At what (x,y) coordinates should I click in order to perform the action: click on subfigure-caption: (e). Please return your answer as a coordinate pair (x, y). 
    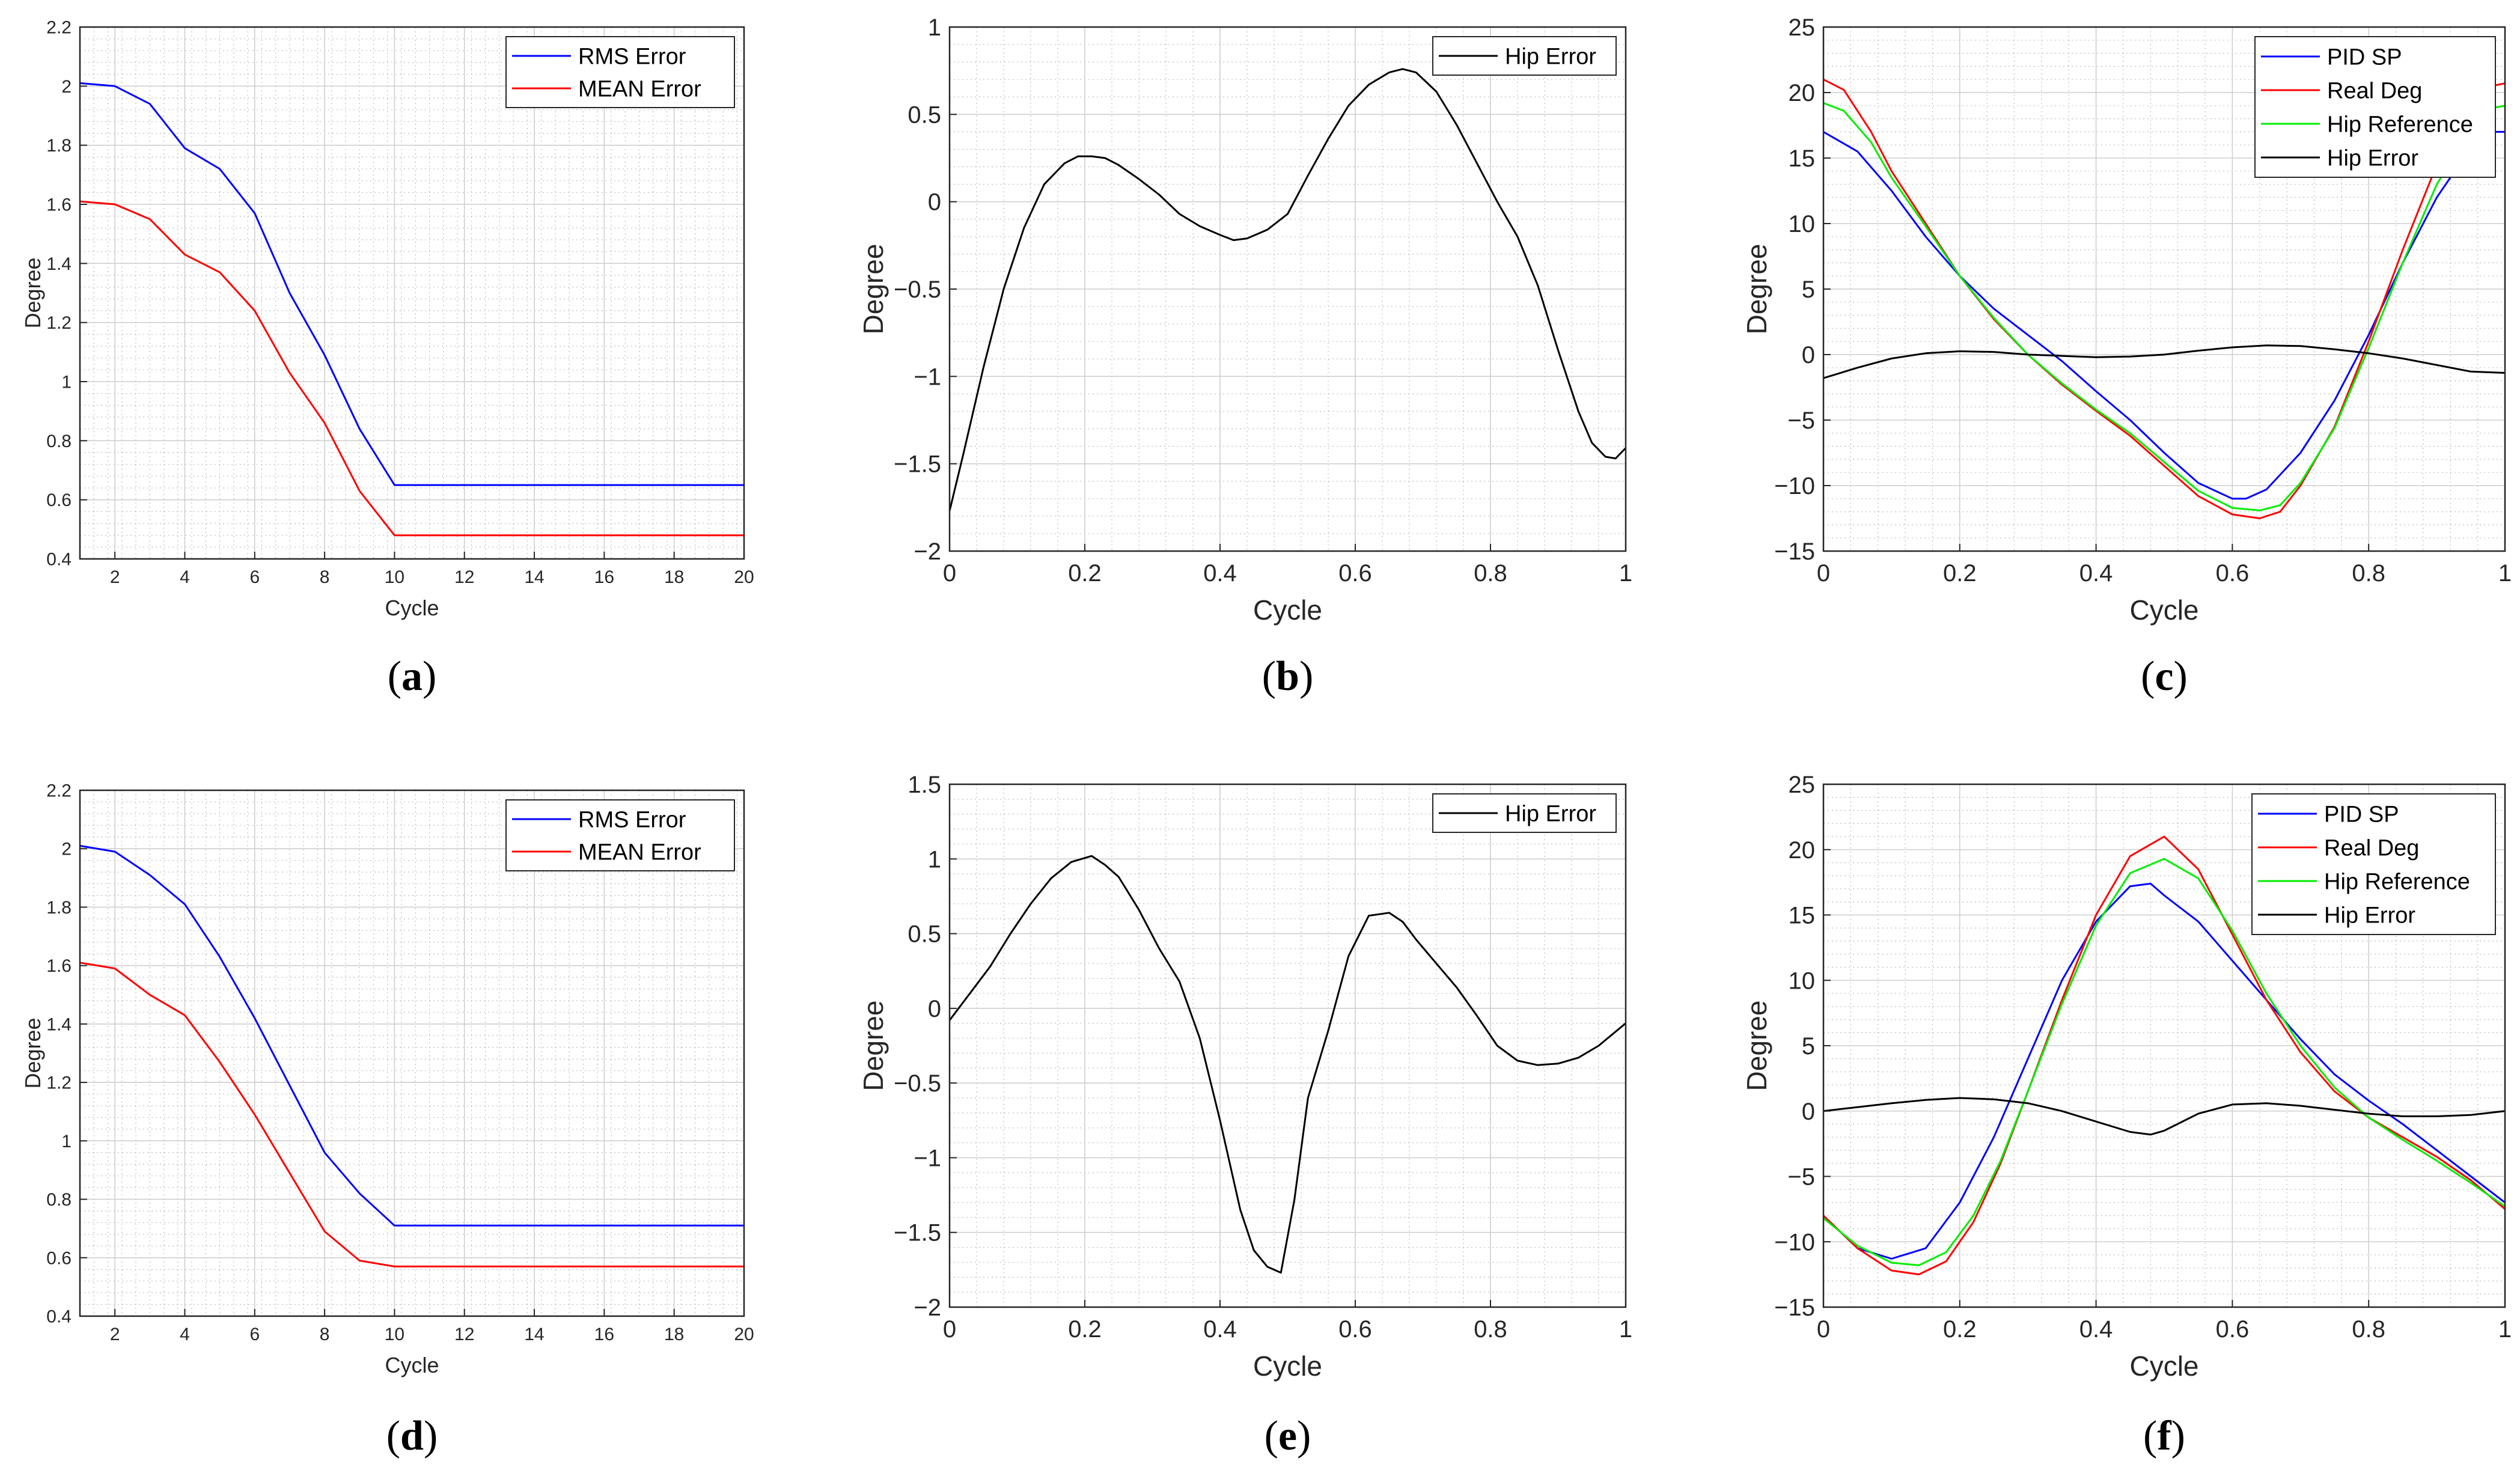
    Looking at the image, I should click on (1288, 1436).